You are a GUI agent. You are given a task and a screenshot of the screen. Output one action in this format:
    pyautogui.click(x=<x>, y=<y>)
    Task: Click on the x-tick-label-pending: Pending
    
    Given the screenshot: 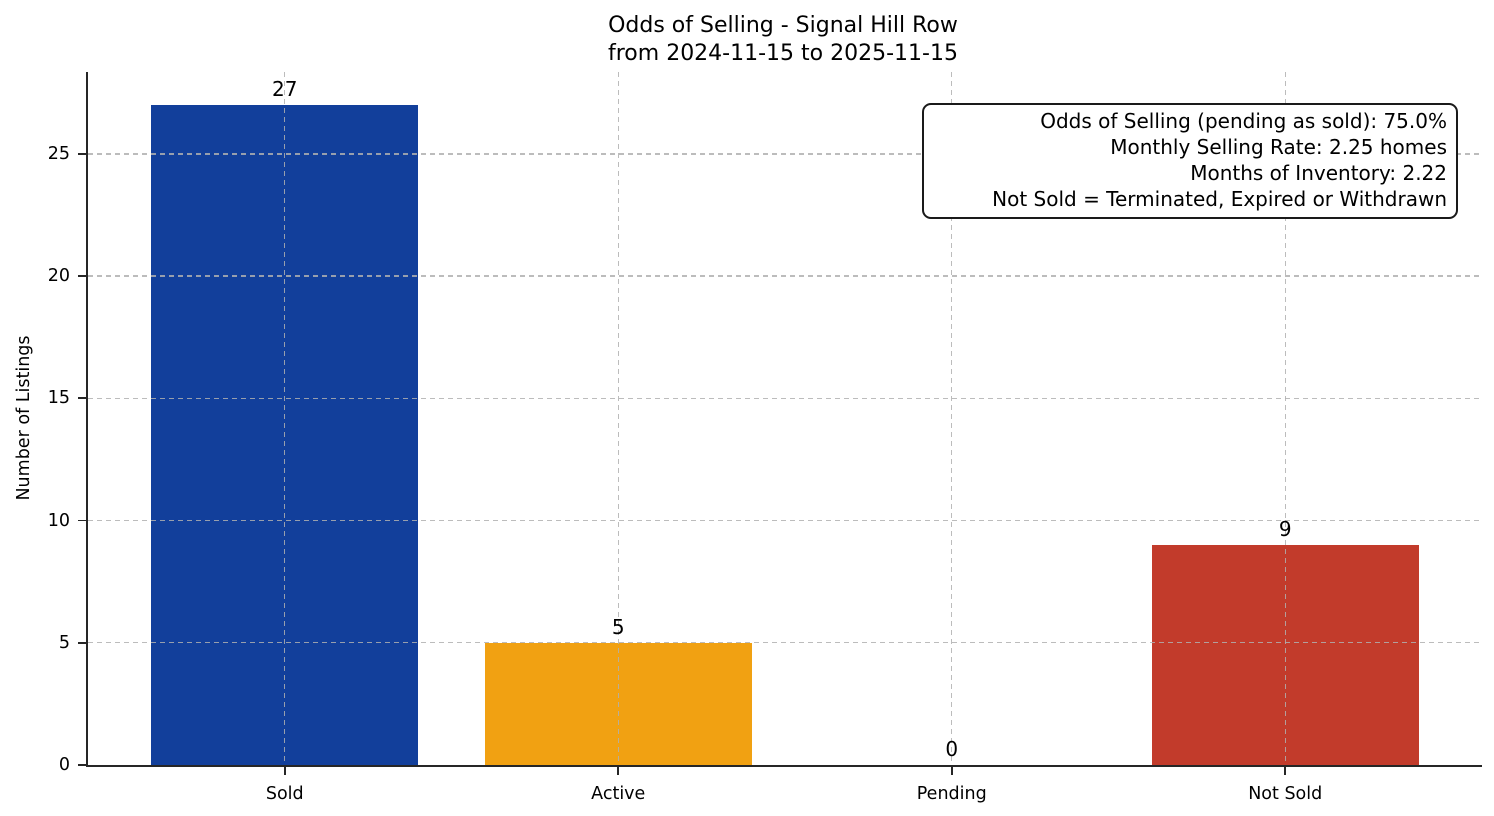 What is the action you would take?
    pyautogui.click(x=951, y=794)
    